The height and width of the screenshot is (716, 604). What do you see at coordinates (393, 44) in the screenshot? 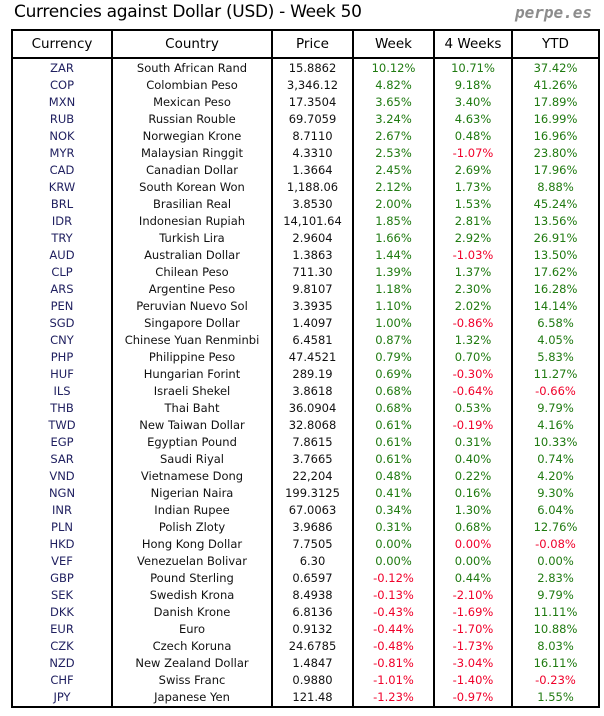
I see `header-week: Week` at bounding box center [393, 44].